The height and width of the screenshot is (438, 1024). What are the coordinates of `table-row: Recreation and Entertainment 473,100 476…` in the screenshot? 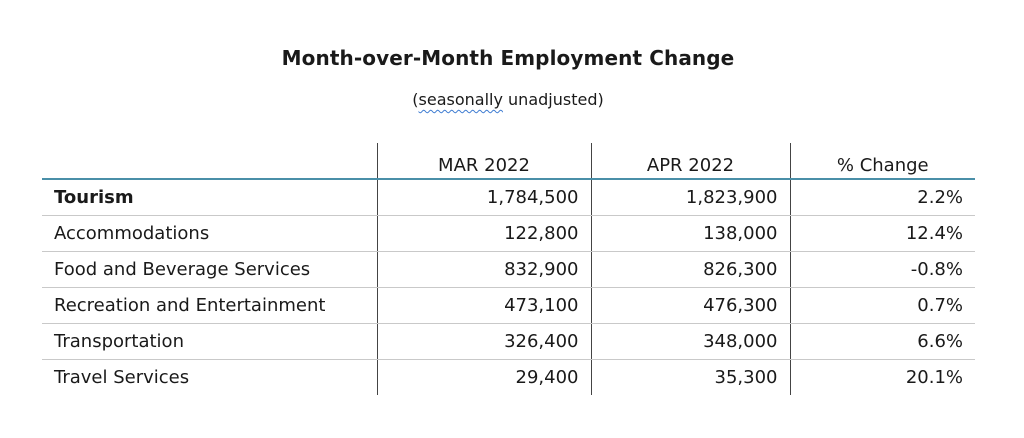 It's located at (508, 305).